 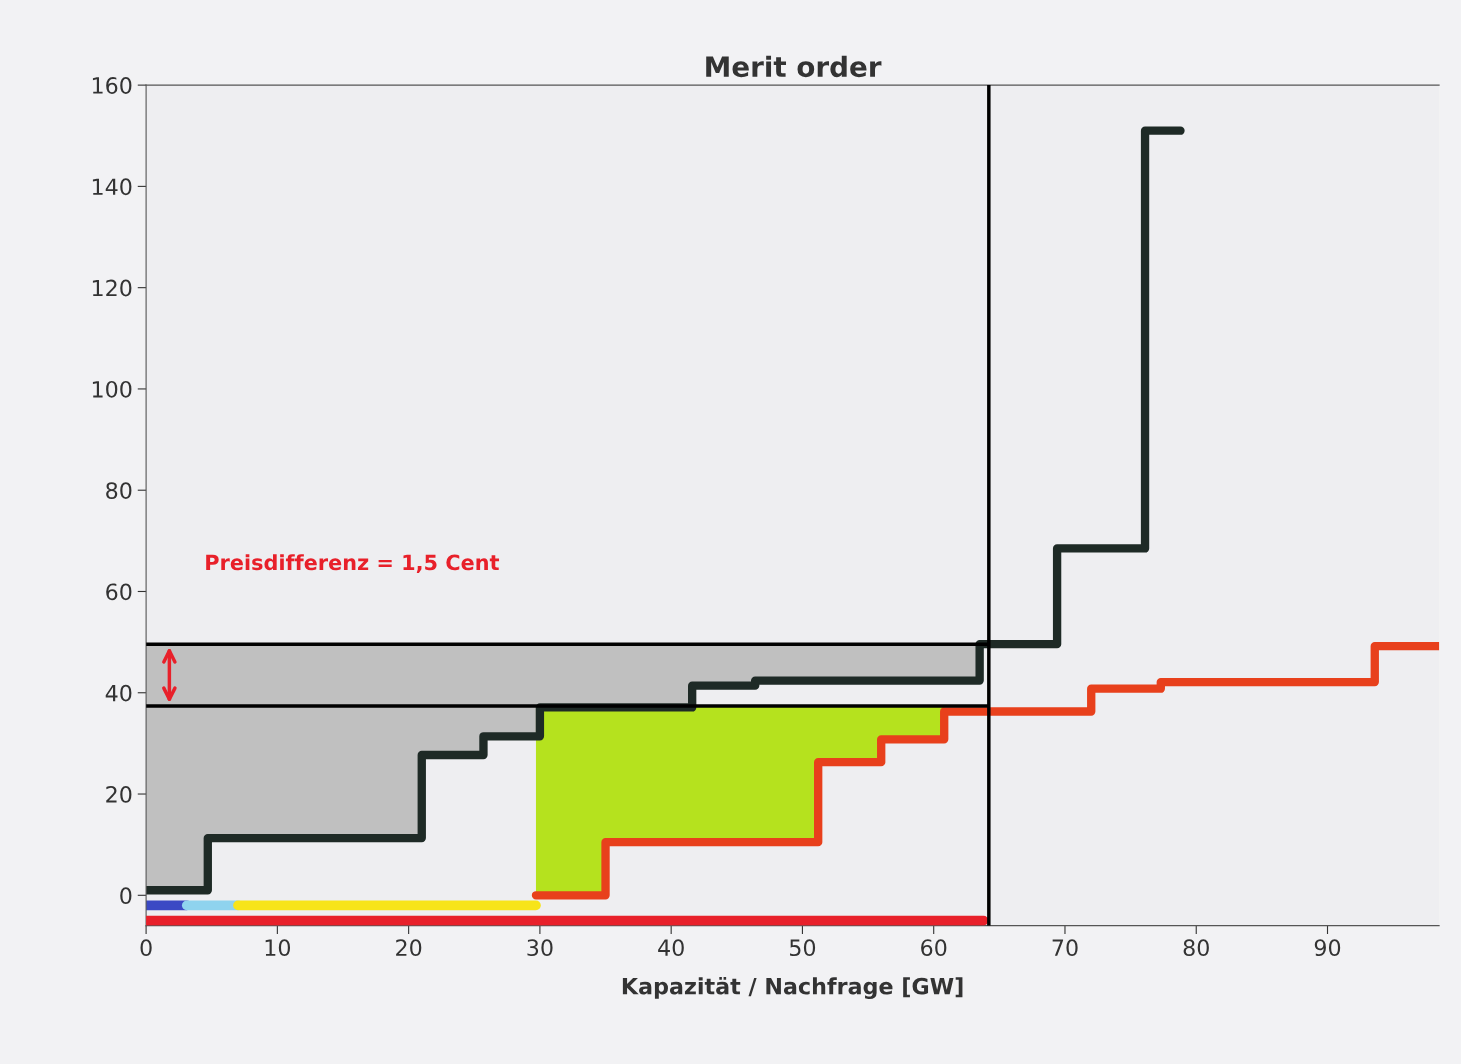 I want to click on x-tick-label: 40, so click(x=671, y=948).